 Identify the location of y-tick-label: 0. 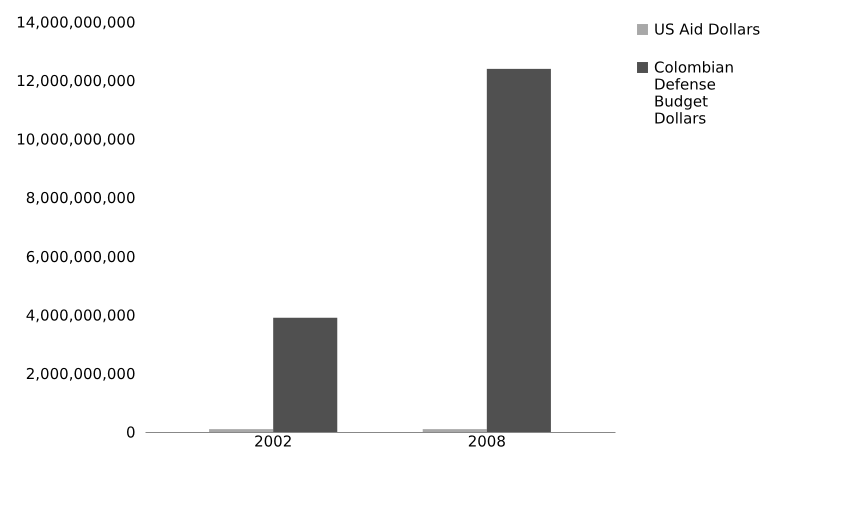
(131, 433).